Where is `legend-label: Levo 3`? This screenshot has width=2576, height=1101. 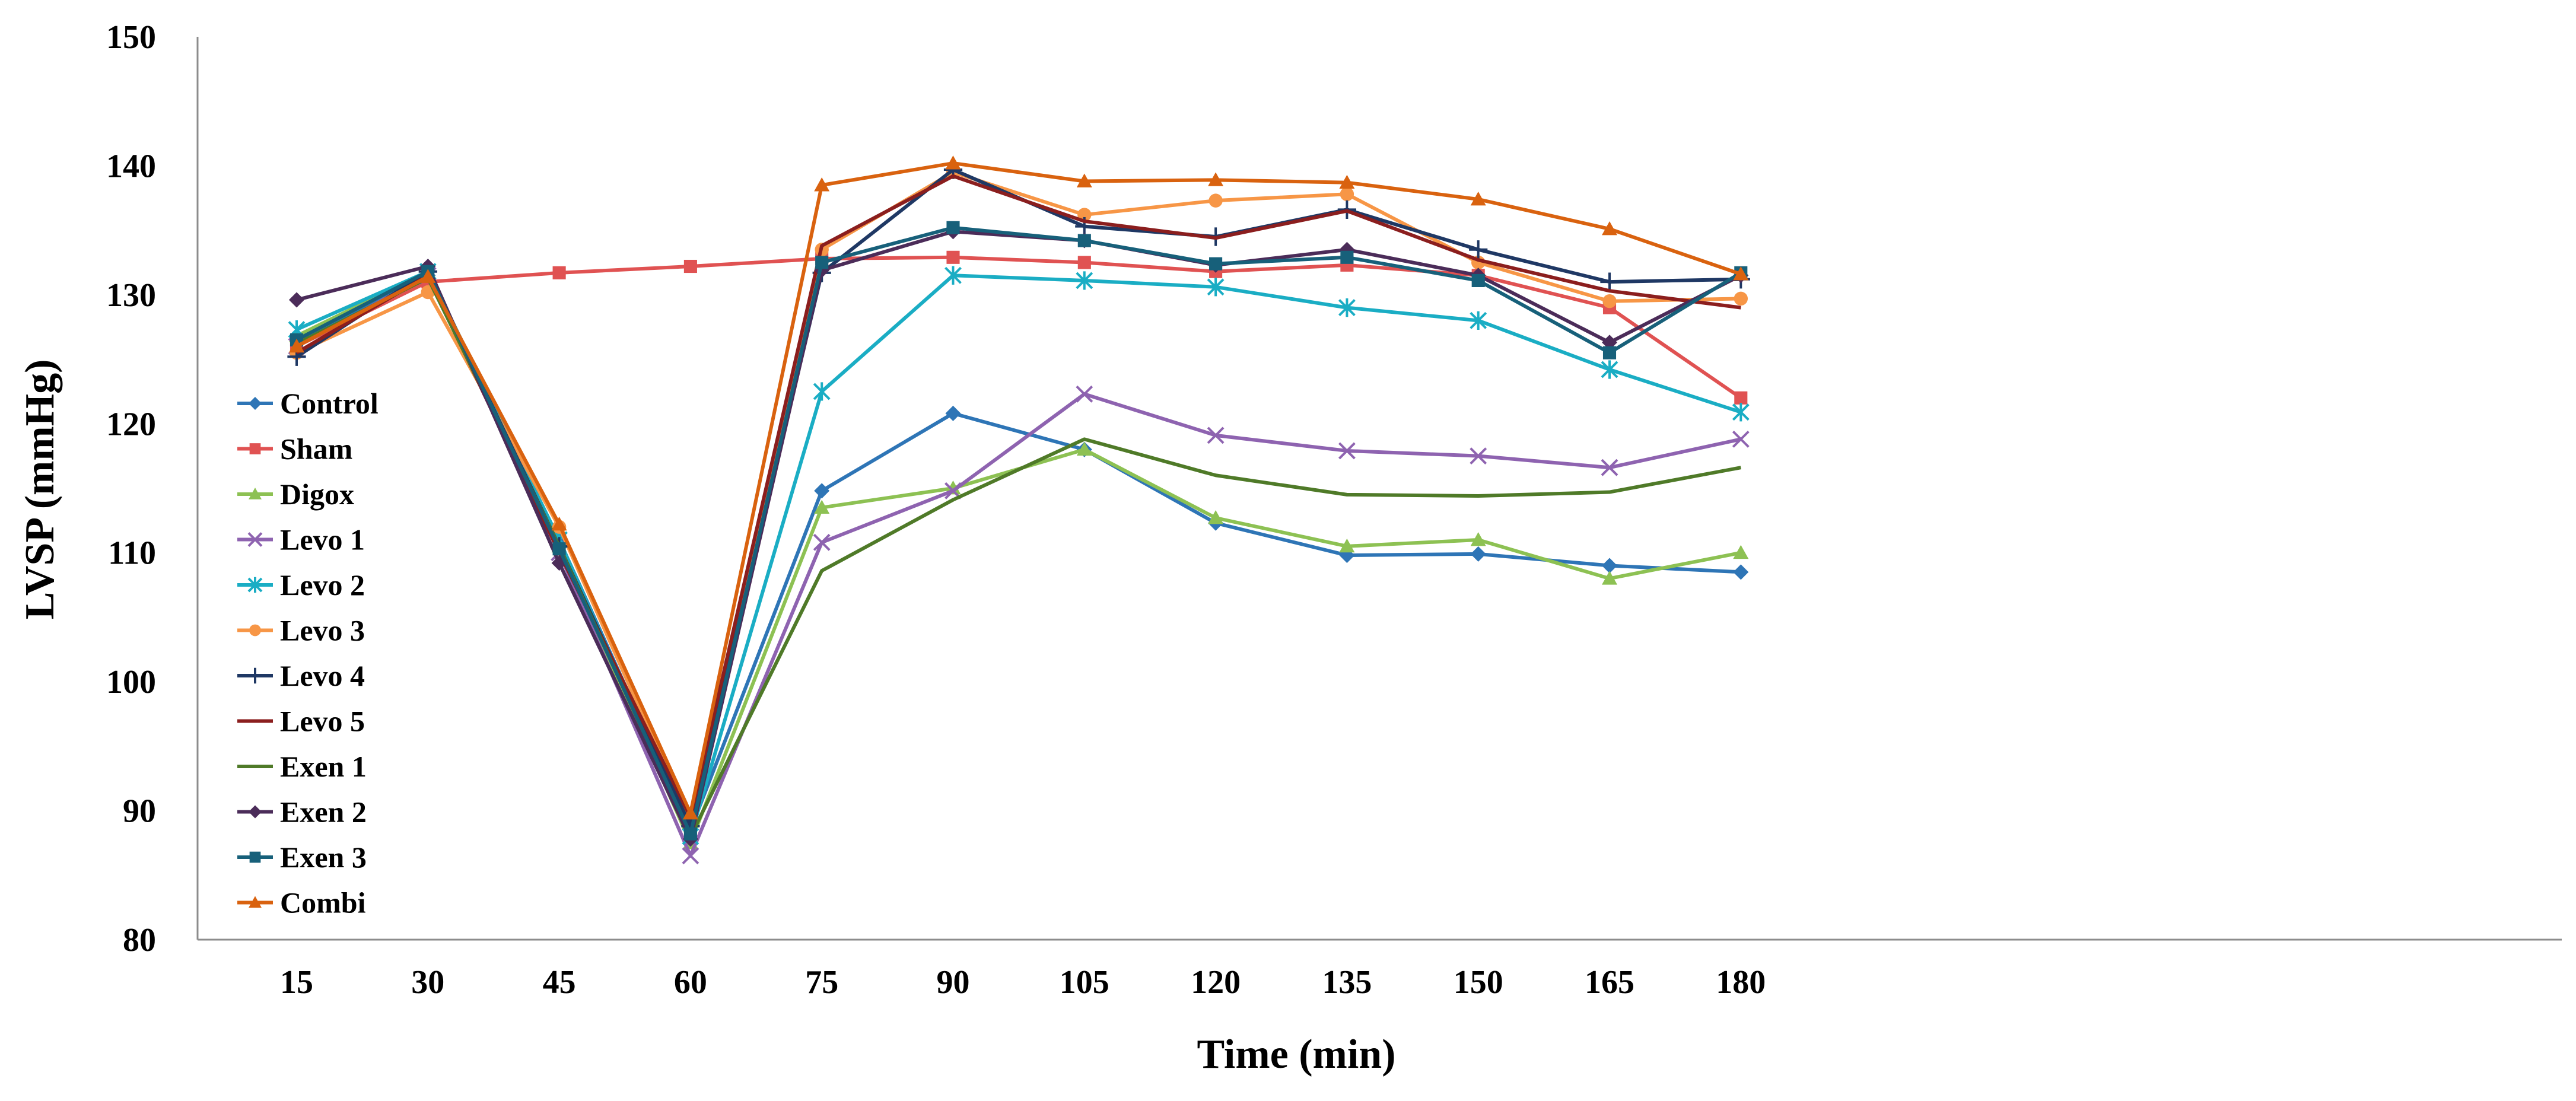
legend-label: Levo 3 is located at coordinates (322, 630).